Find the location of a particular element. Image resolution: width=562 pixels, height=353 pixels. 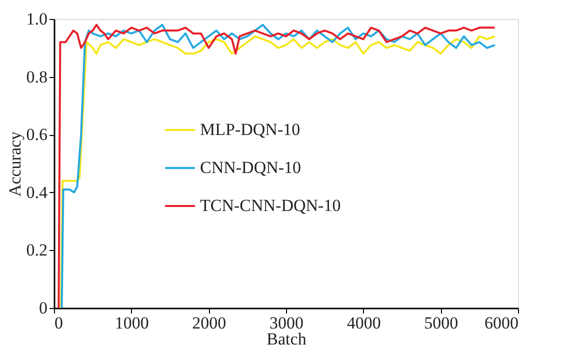

legend-label: MLP-DQN-10 is located at coordinates (250, 129).